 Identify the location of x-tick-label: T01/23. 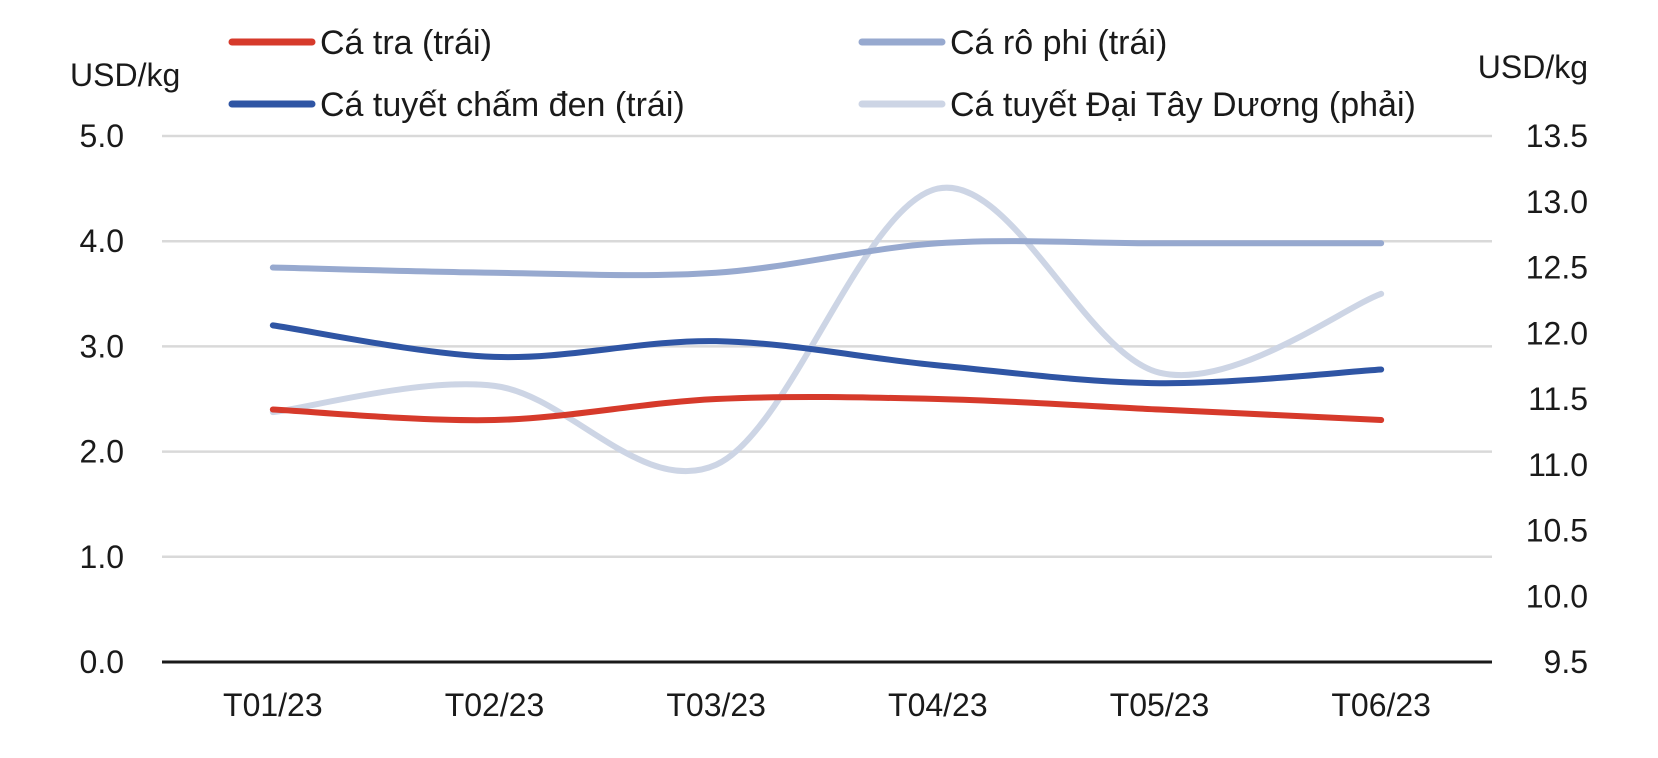
(273, 705).